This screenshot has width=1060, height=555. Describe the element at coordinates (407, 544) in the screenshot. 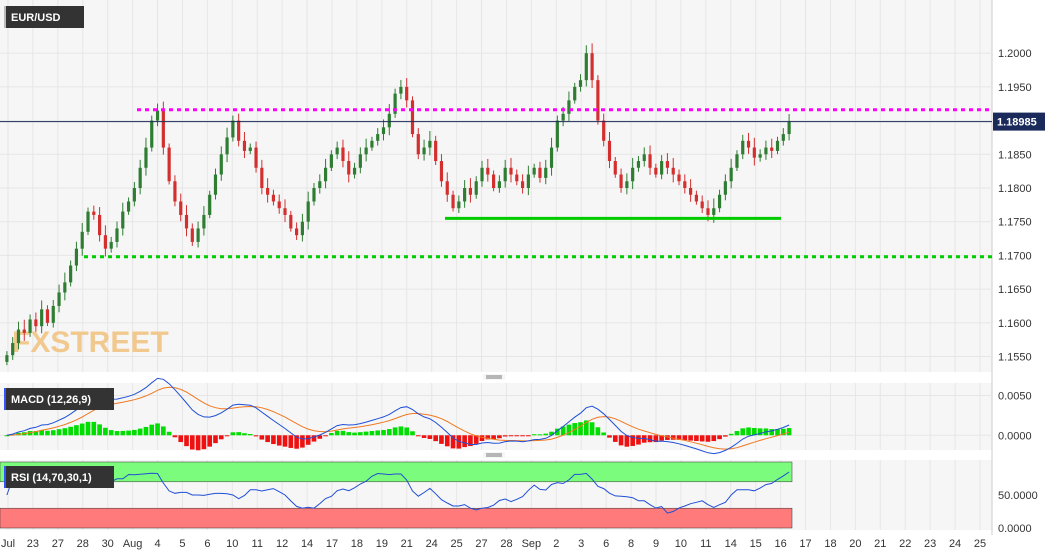

I see `x-tick-label: 21` at that location.